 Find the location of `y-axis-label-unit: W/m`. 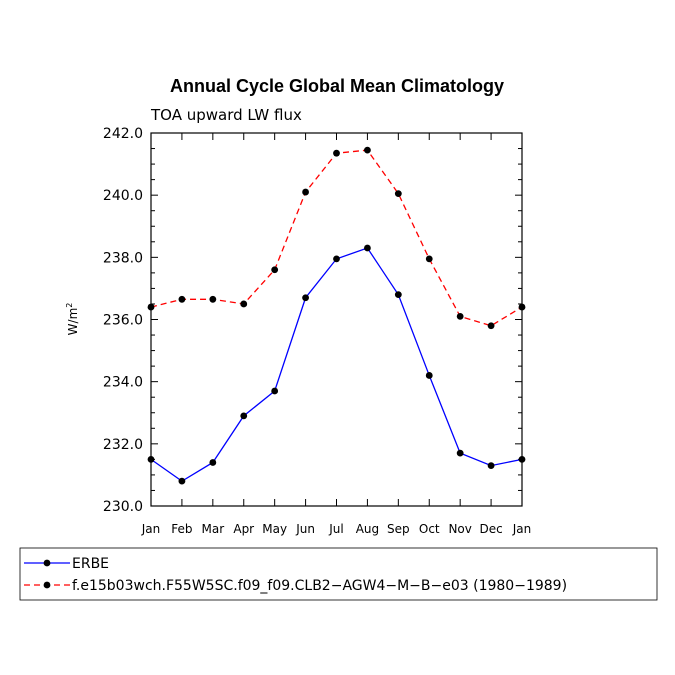

y-axis-label-unit: W/m is located at coordinates (73, 322).